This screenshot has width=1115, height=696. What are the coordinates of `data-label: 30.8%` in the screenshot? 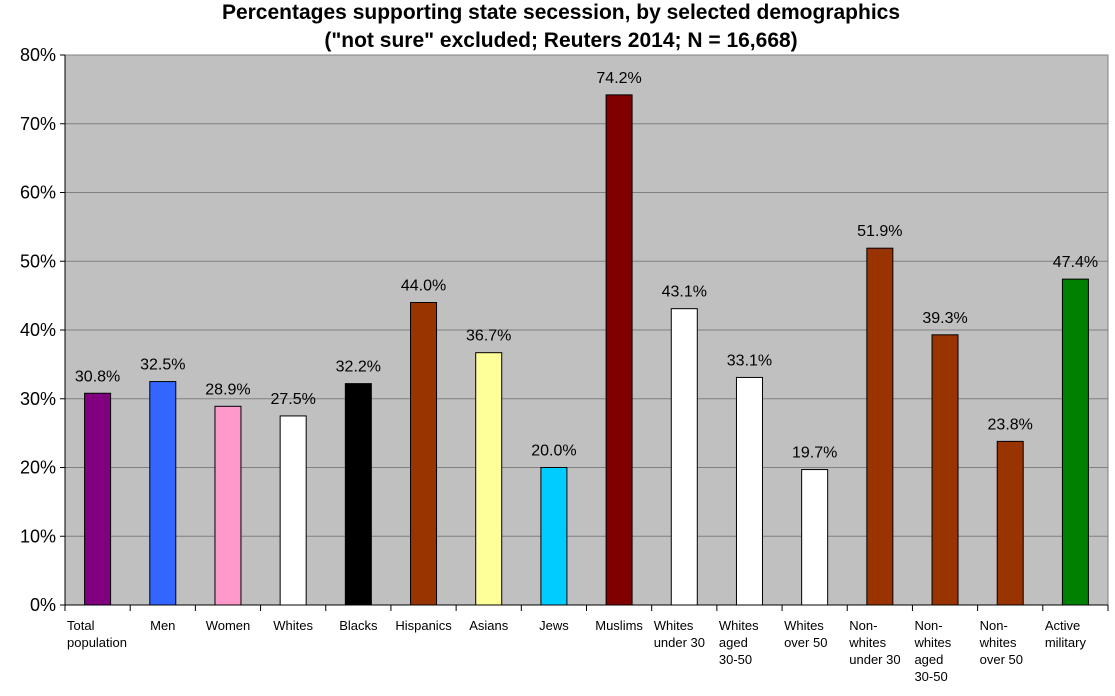 It's located at (97, 376).